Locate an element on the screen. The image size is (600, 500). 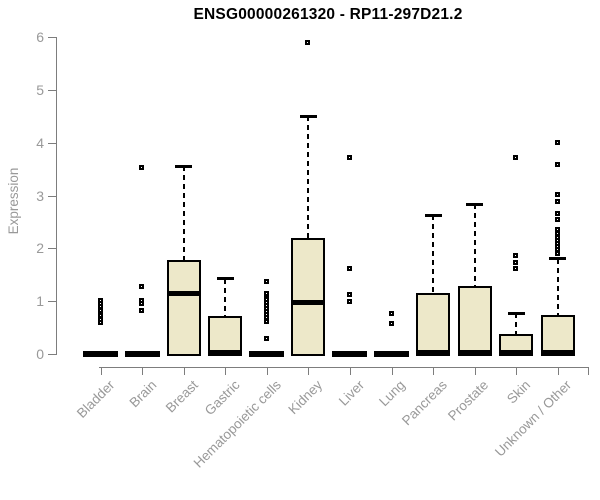
chart-title: ENSG00000261320 - RP11-297D21.2 is located at coordinates (328, 14).